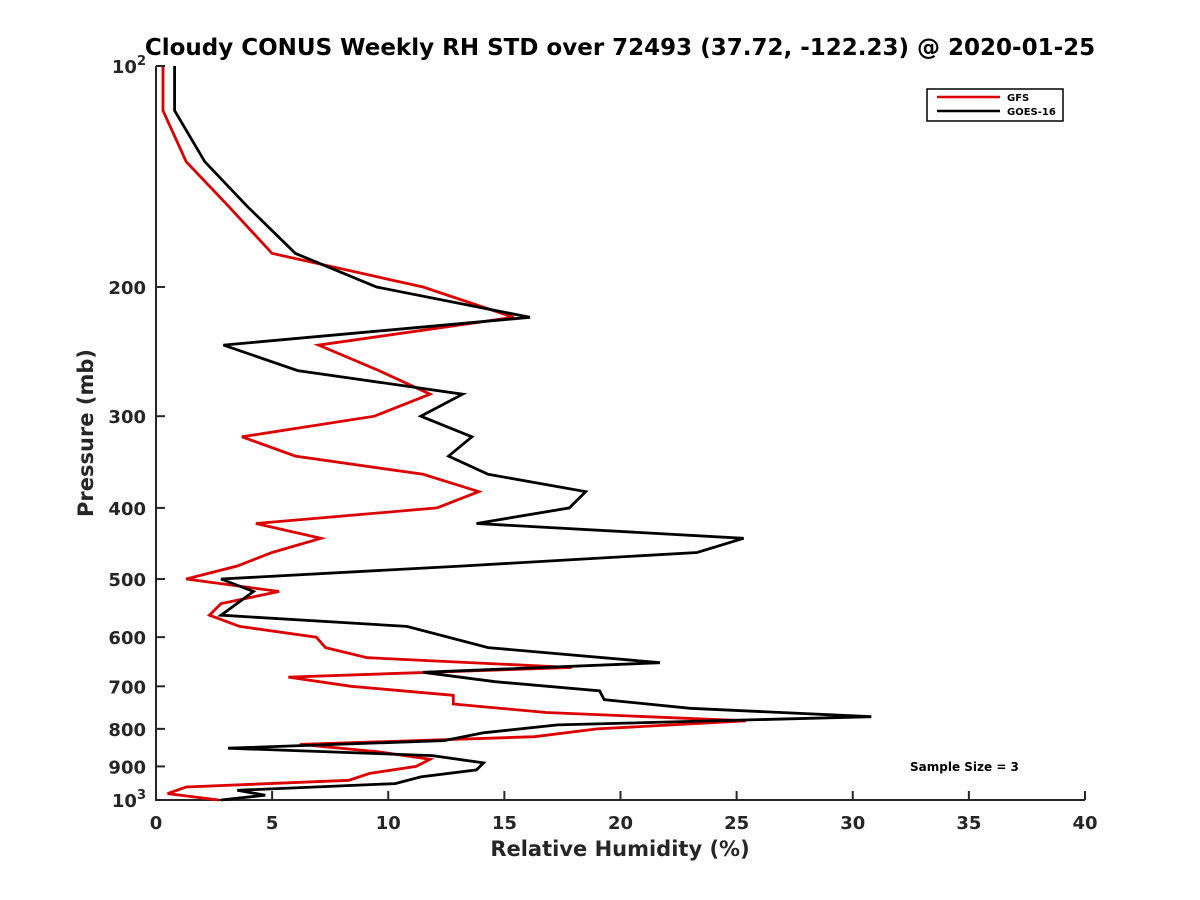 This screenshot has width=1200, height=900. Describe the element at coordinates (127, 417) in the screenshot. I see `y-tick-label: 300` at that location.